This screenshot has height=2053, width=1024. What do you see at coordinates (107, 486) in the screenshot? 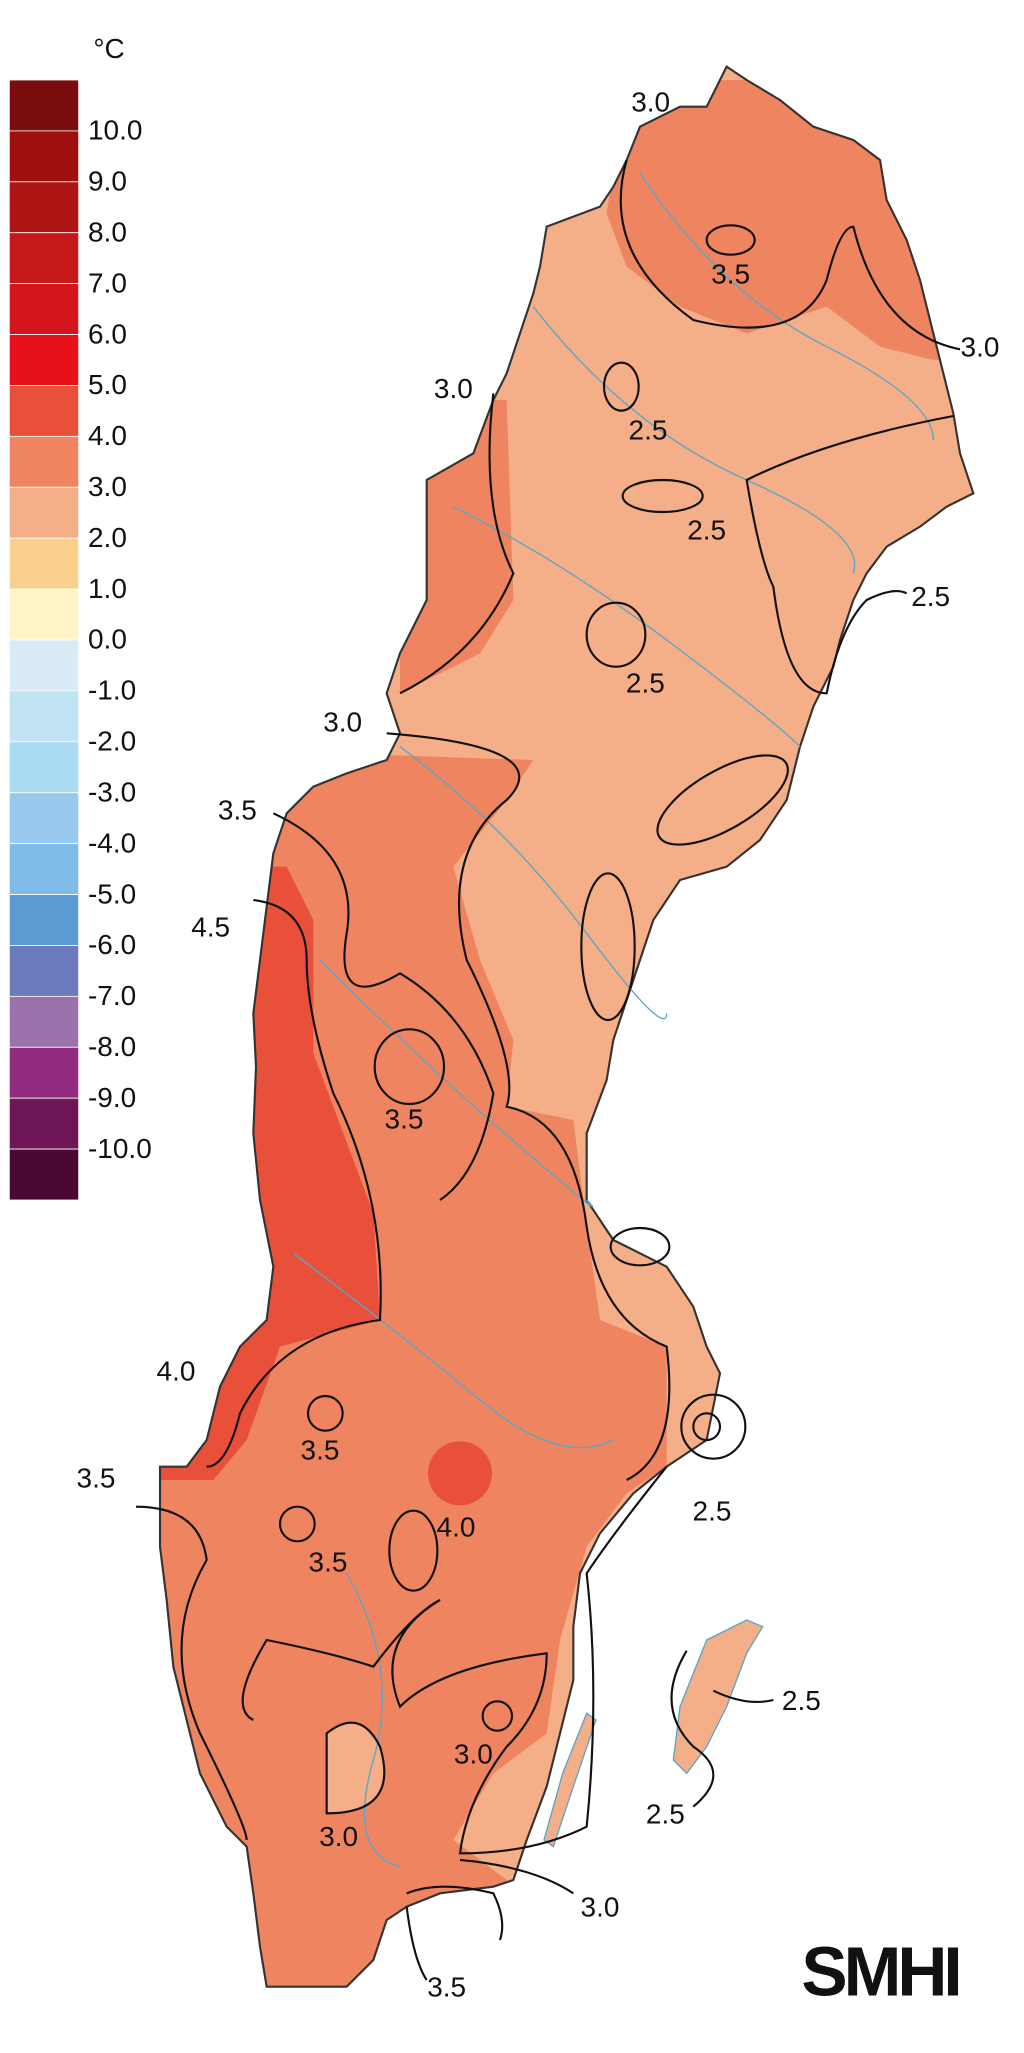
I see `legend-label: 3.0` at bounding box center [107, 486].